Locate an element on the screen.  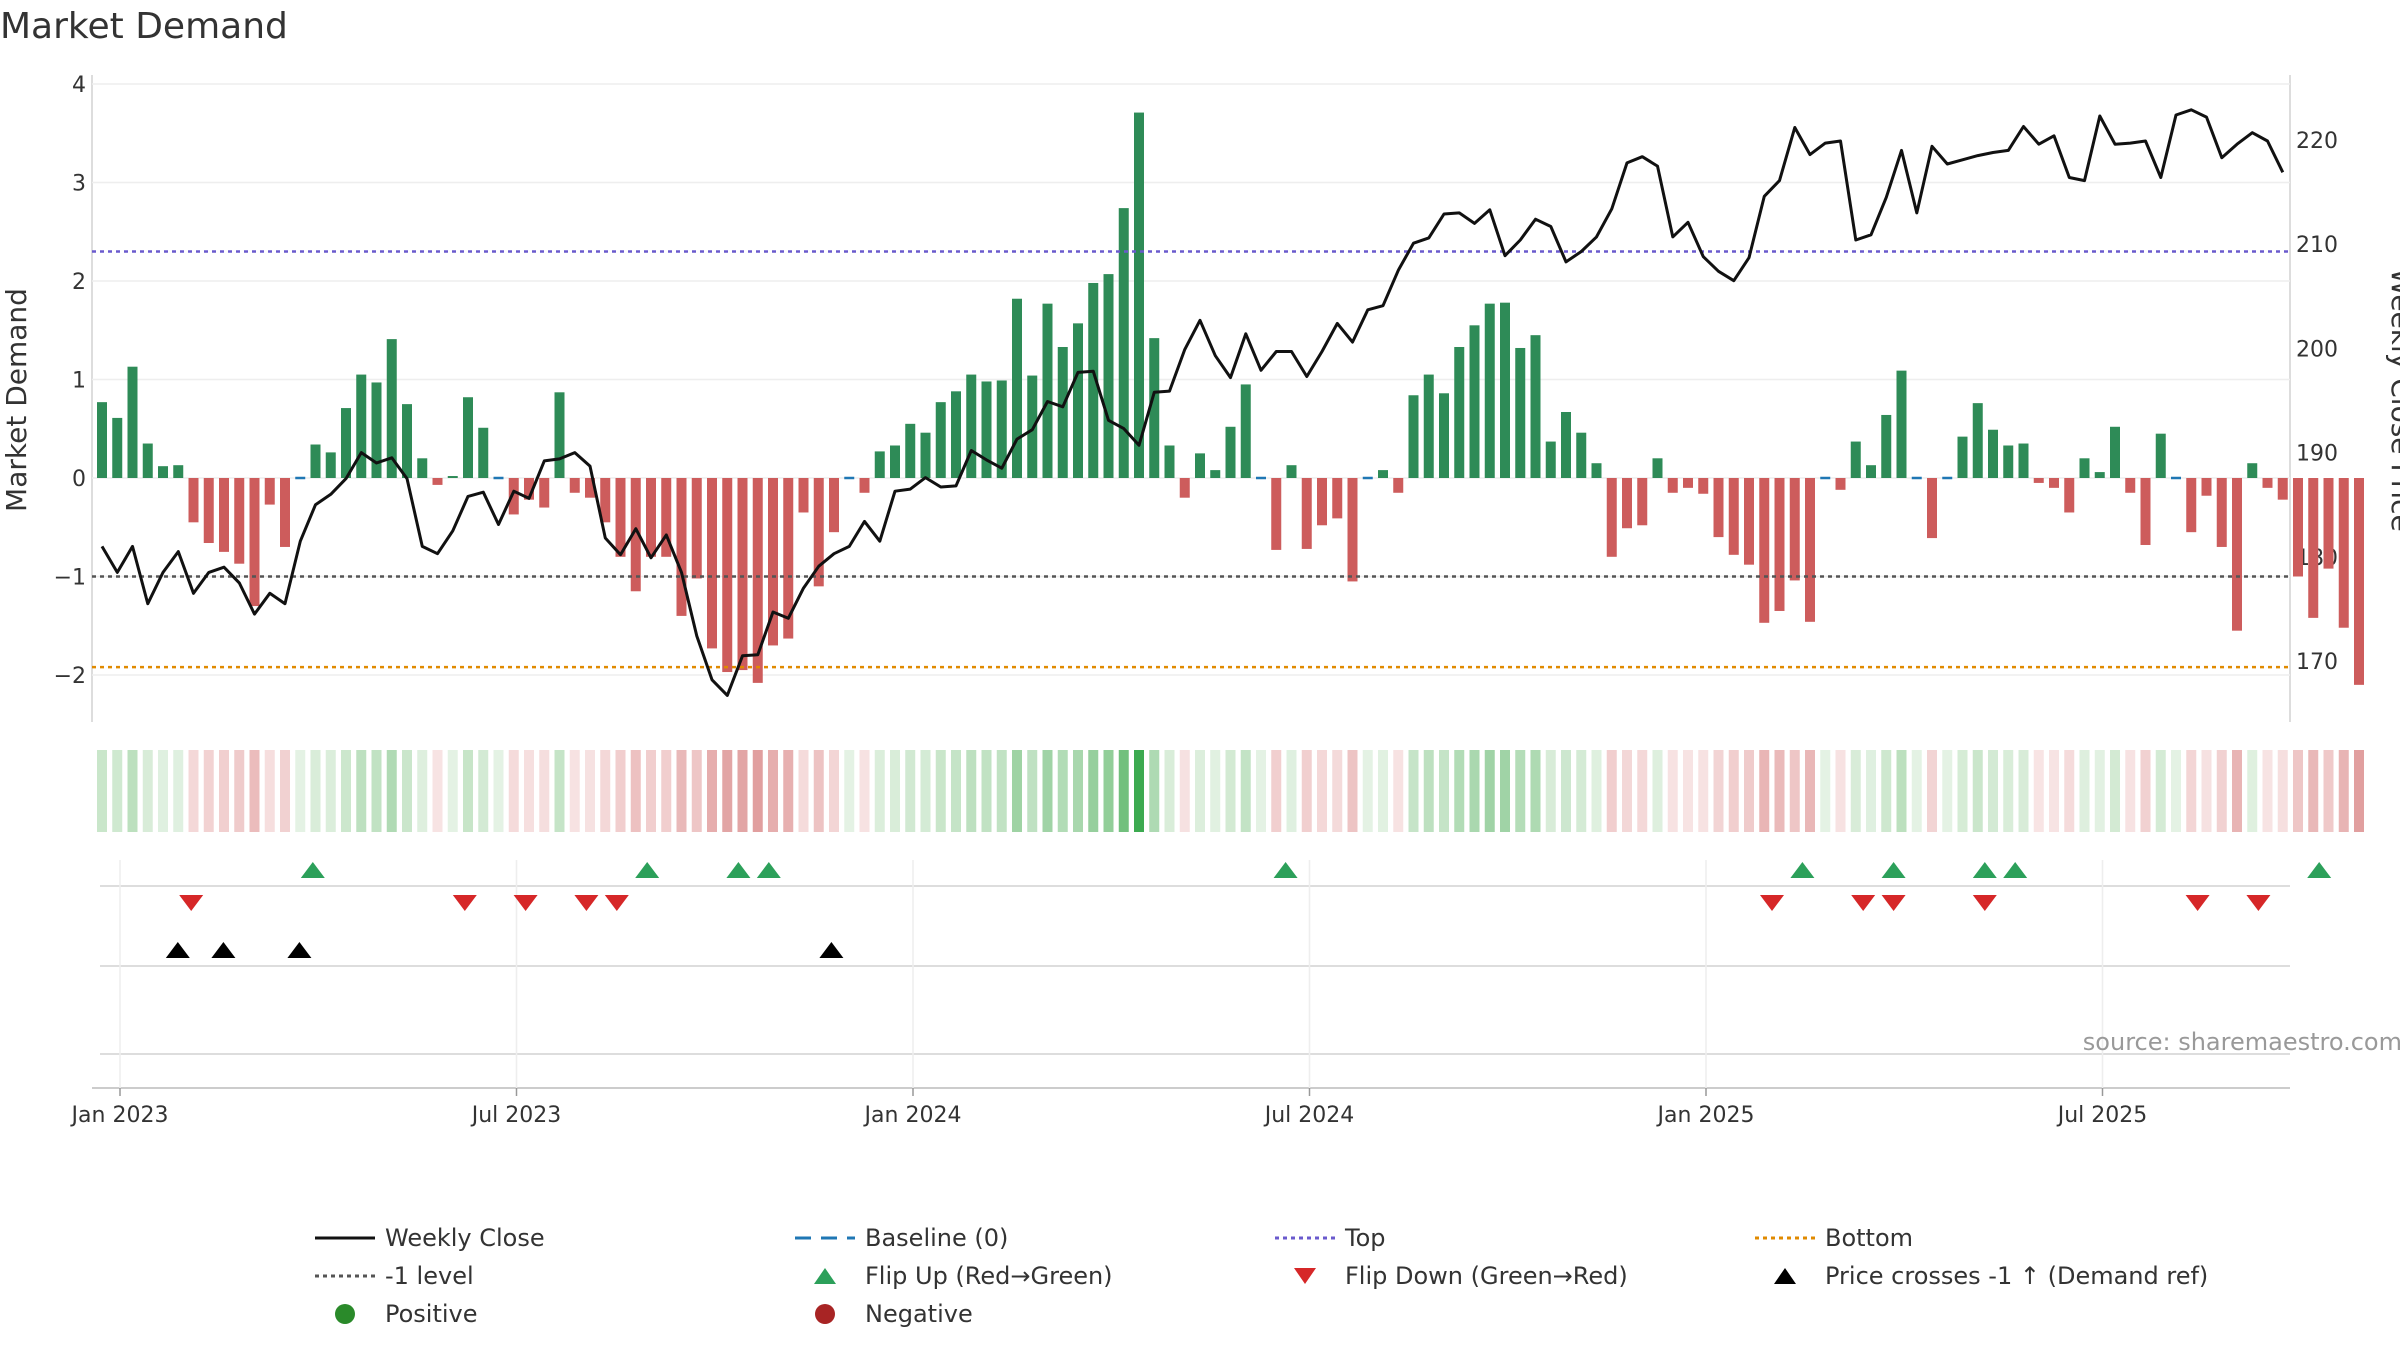
x-tick-label: Jan 2024 is located at coordinates (912, 1115).